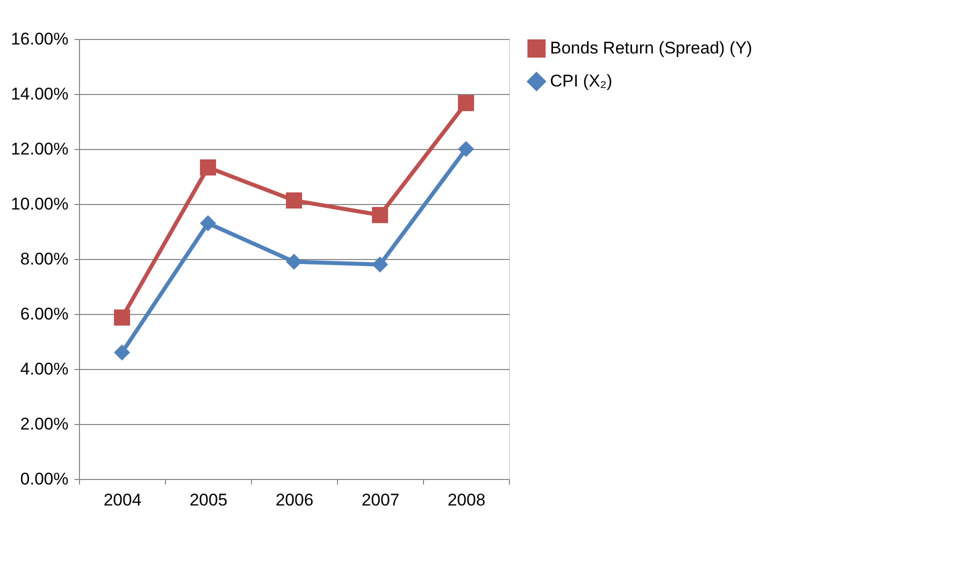  What do you see at coordinates (44, 369) in the screenshot?
I see `y-tick-label: 4.00%` at bounding box center [44, 369].